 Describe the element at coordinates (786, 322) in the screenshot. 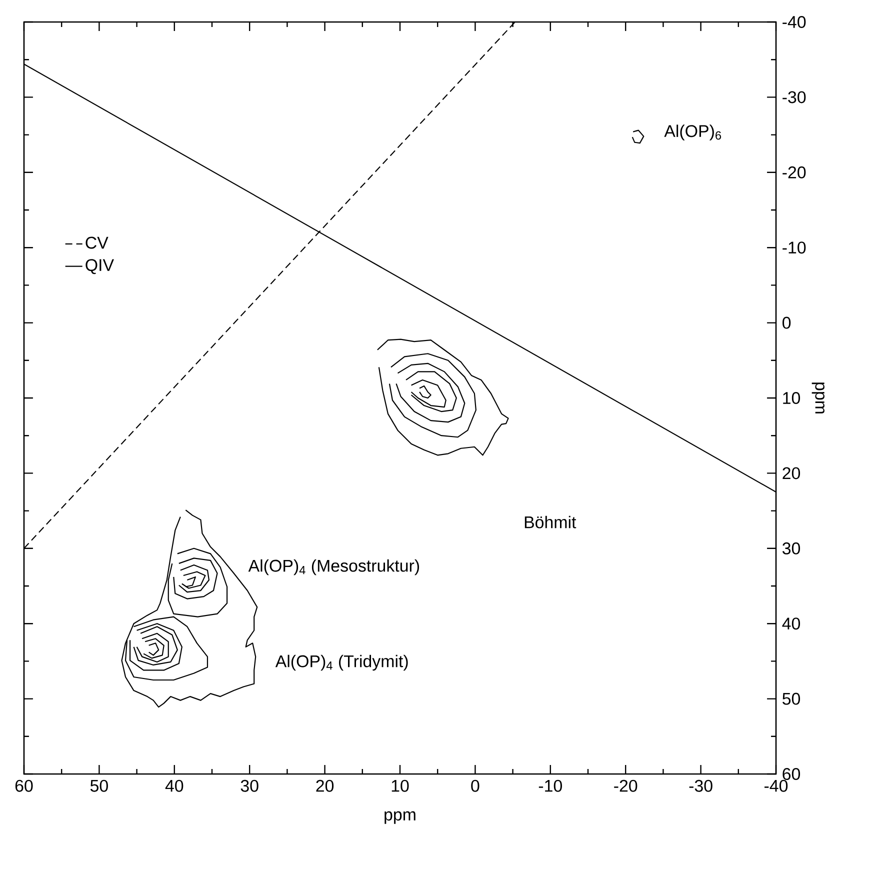

I see `y-tick-label: 0` at that location.